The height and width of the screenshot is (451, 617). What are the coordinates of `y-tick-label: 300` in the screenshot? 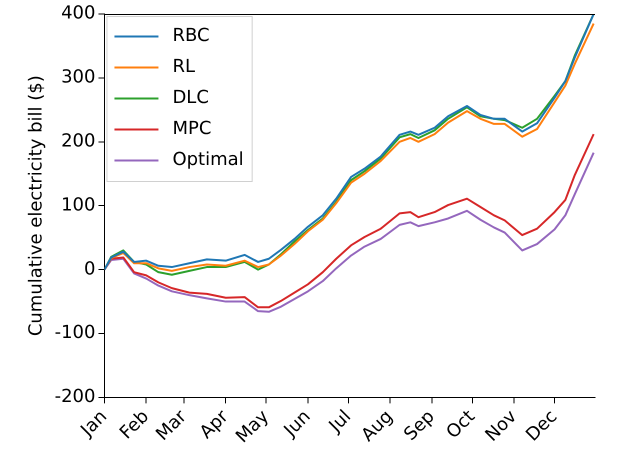 It's located at (78, 77).